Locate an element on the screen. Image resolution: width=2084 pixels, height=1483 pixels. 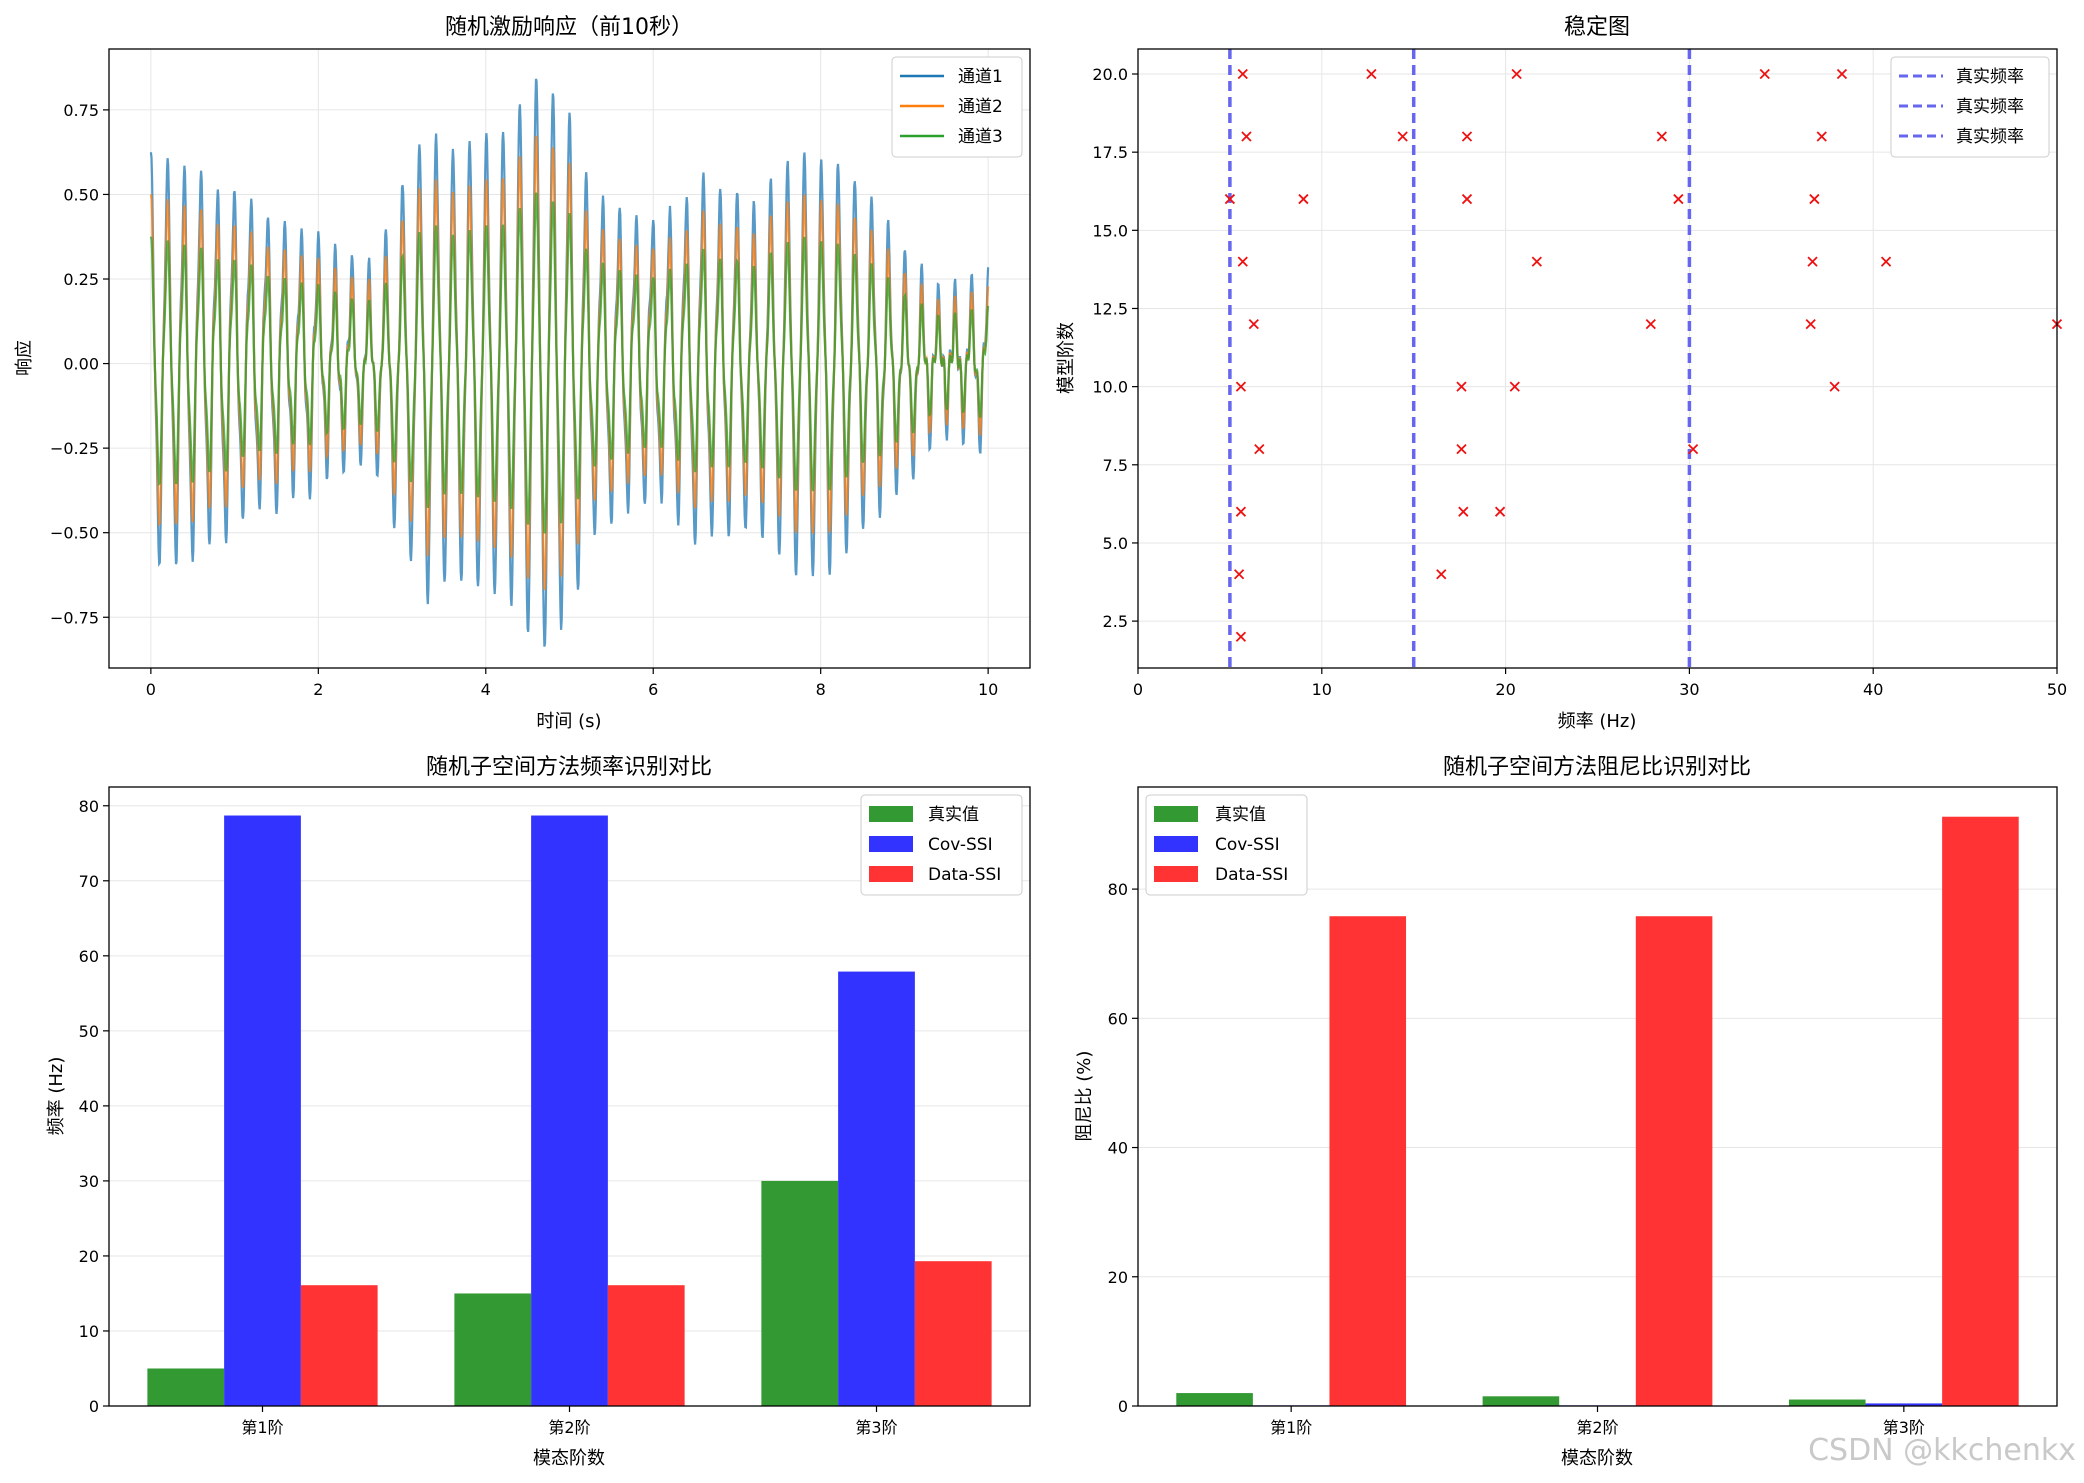
legend-box is located at coordinates (1970, 107).